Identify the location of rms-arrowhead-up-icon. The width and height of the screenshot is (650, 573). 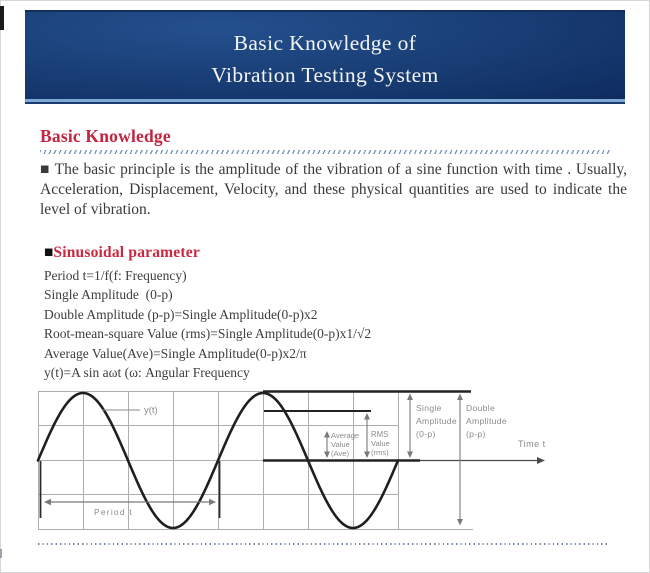
(367, 416).